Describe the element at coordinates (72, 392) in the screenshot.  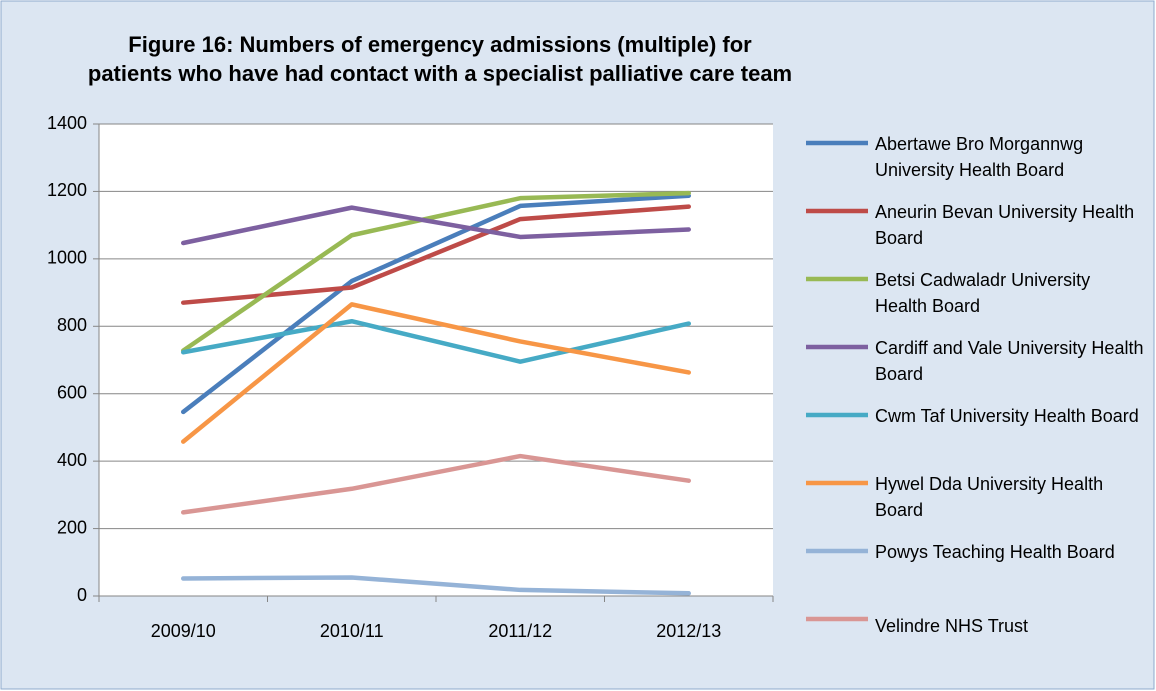
I see `y-tick-label: 600` at that location.